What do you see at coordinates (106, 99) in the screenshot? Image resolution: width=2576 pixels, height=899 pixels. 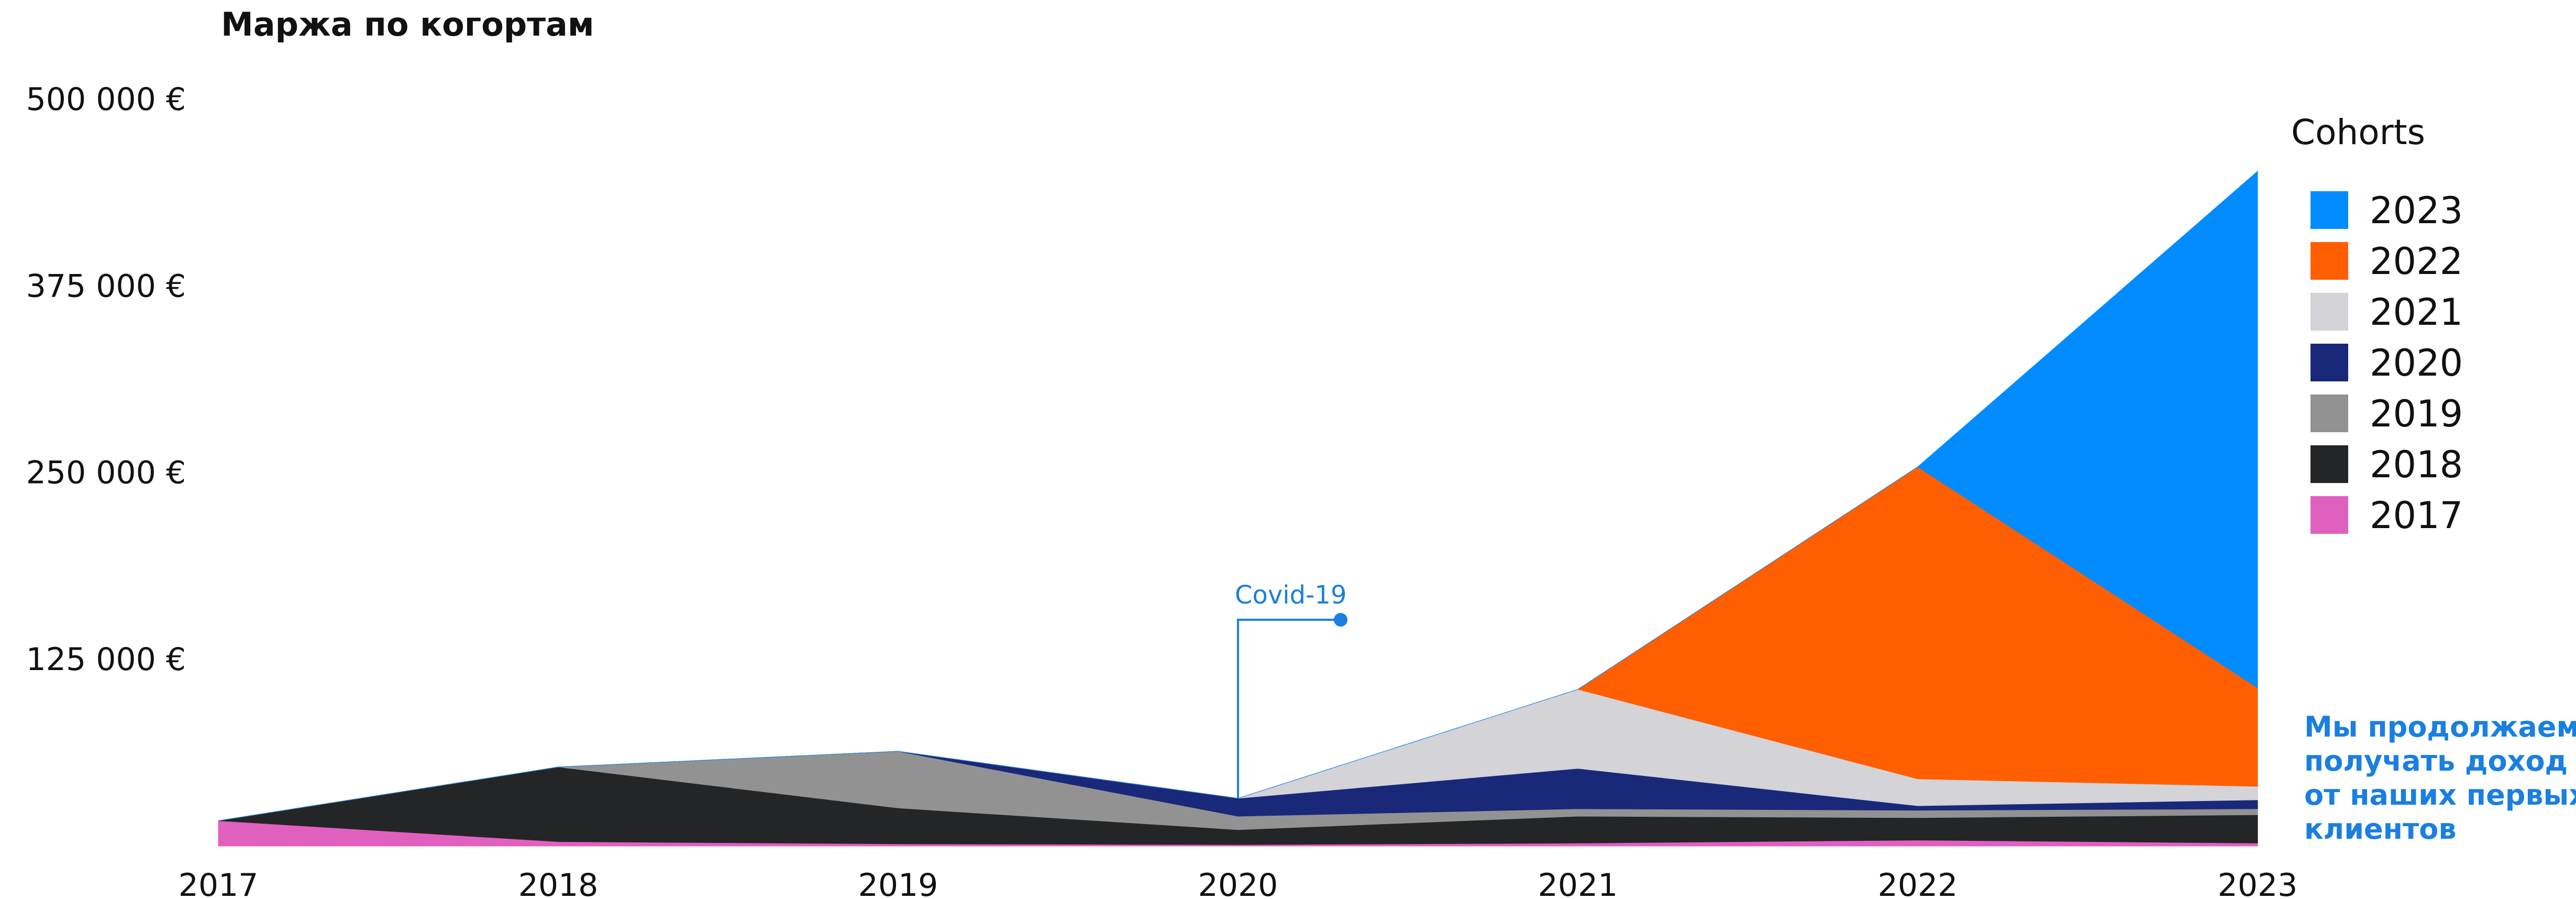 I see `y-tick-label: 500 000 €` at bounding box center [106, 99].